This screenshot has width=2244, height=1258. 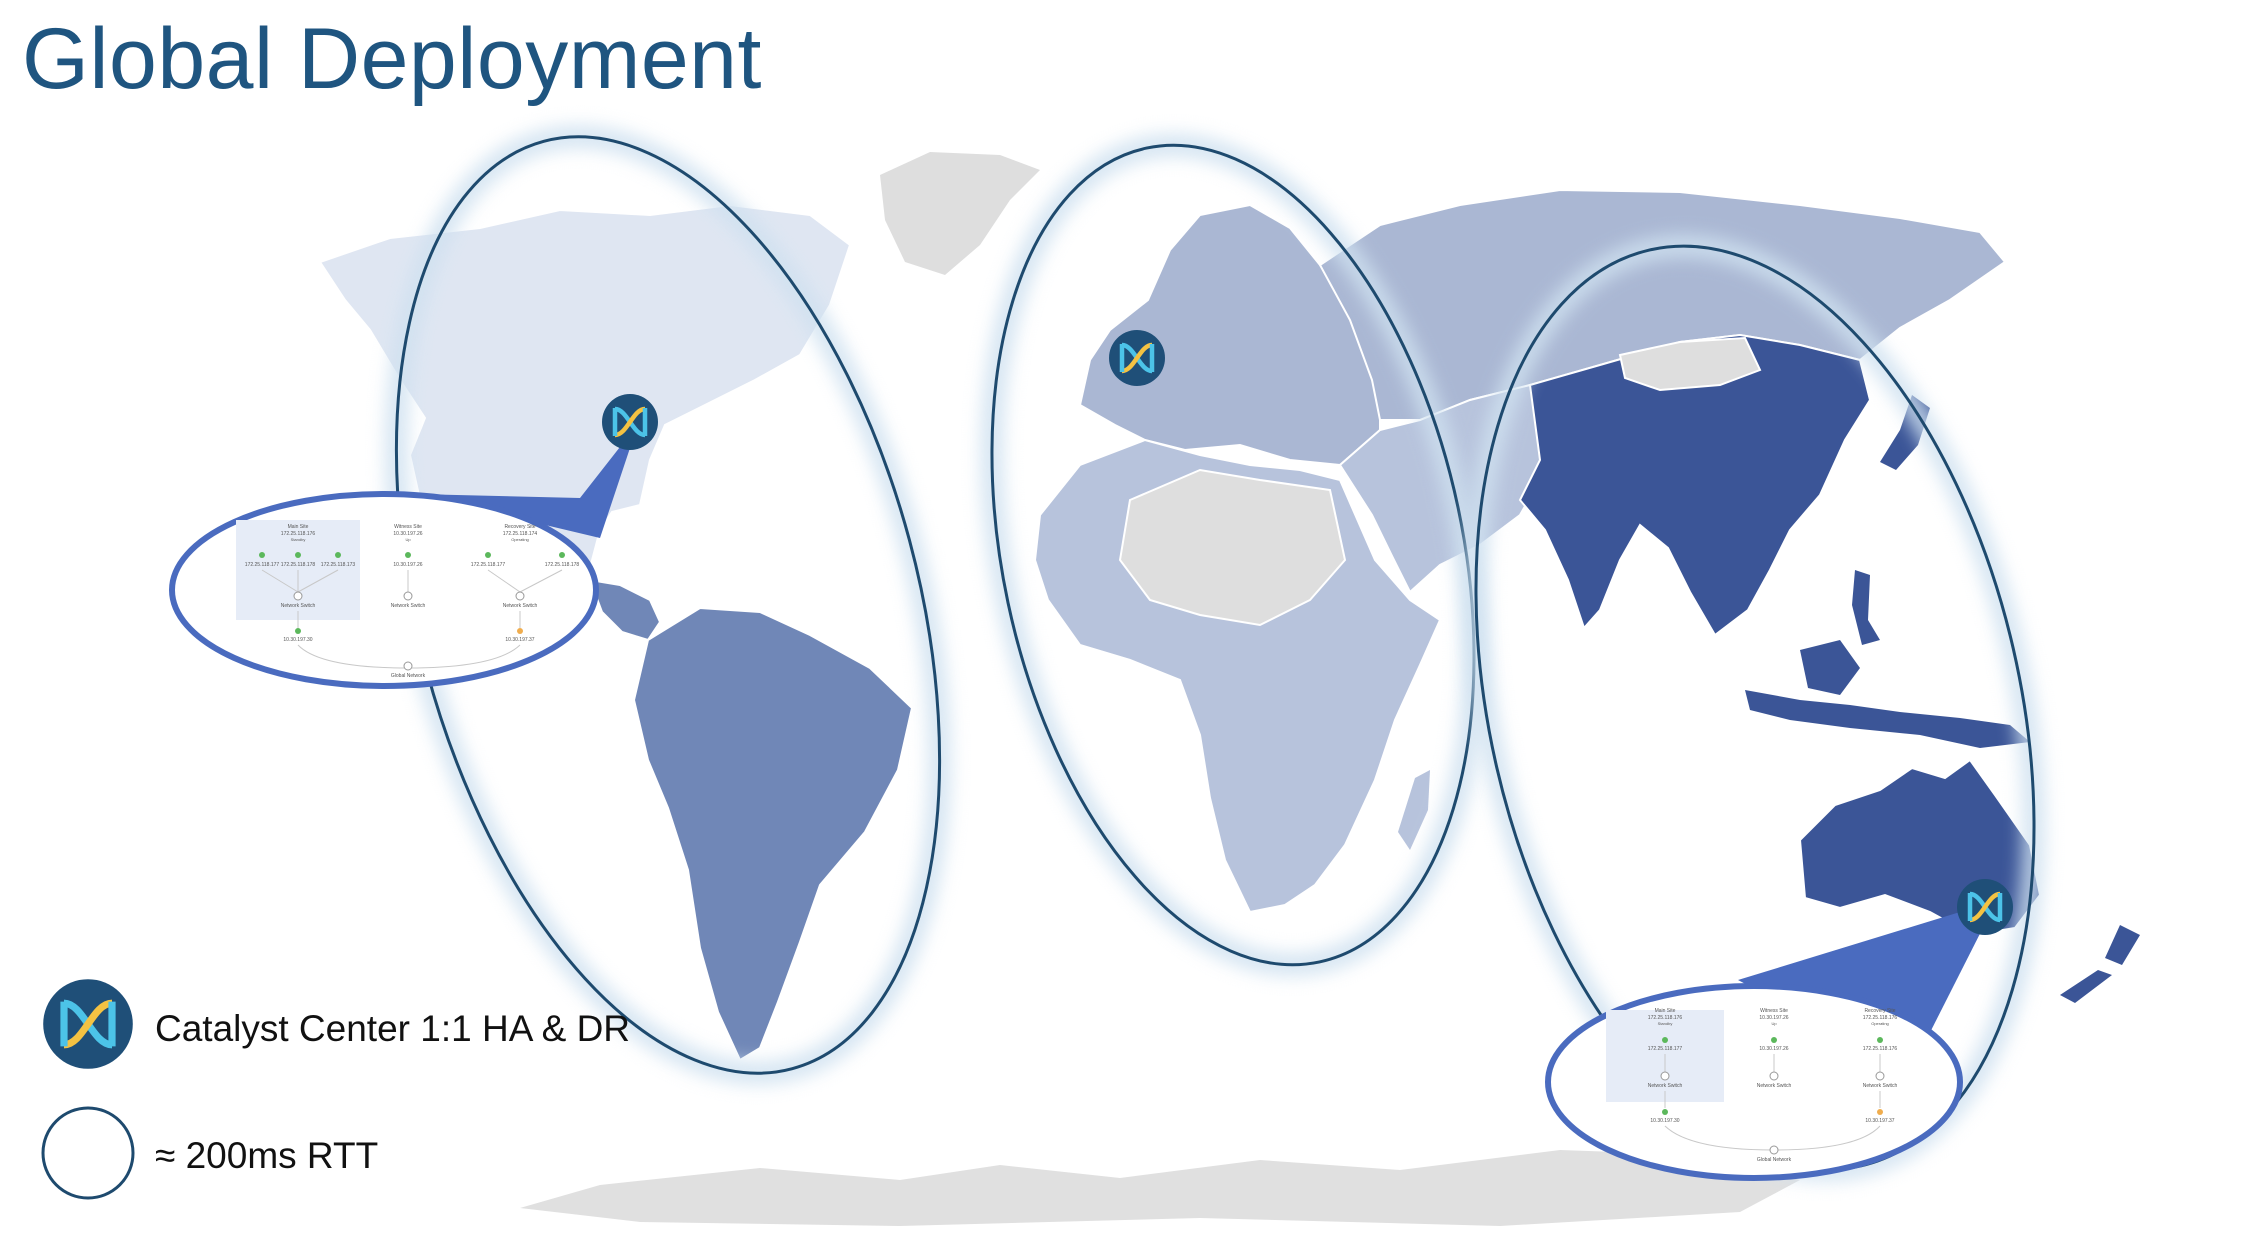 I want to click on page-title: Global Deployment, so click(x=392, y=59).